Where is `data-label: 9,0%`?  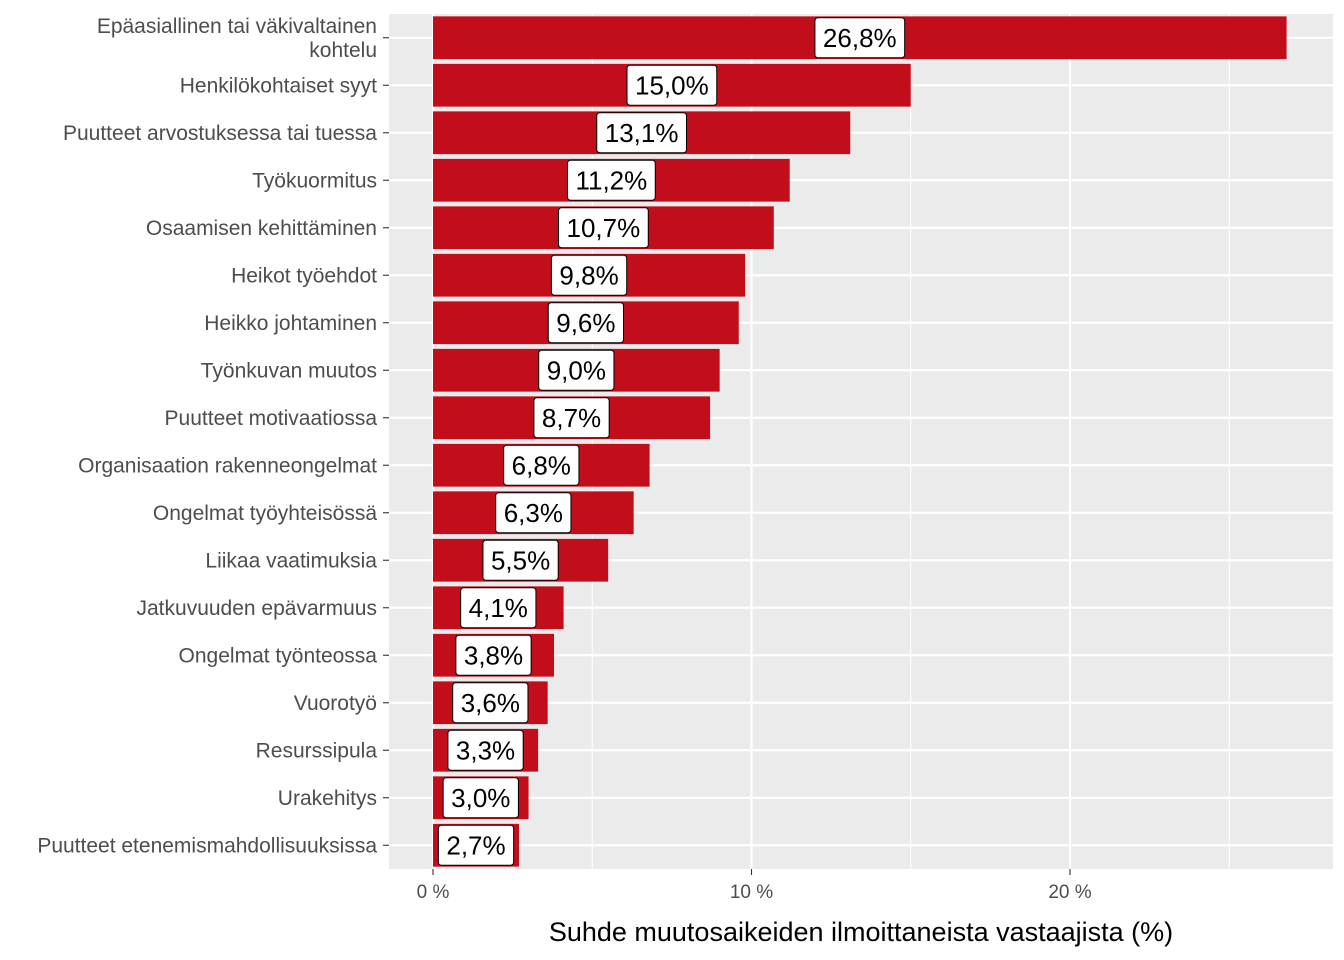 data-label: 9,0% is located at coordinates (576, 370).